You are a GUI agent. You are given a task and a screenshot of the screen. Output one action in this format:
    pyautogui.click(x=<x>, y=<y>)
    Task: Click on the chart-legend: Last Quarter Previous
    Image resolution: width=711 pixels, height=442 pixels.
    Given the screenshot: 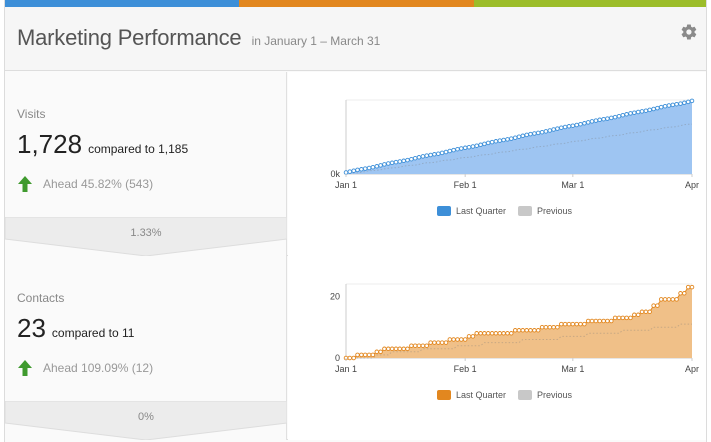 What is the action you would take?
    pyautogui.click(x=510, y=211)
    